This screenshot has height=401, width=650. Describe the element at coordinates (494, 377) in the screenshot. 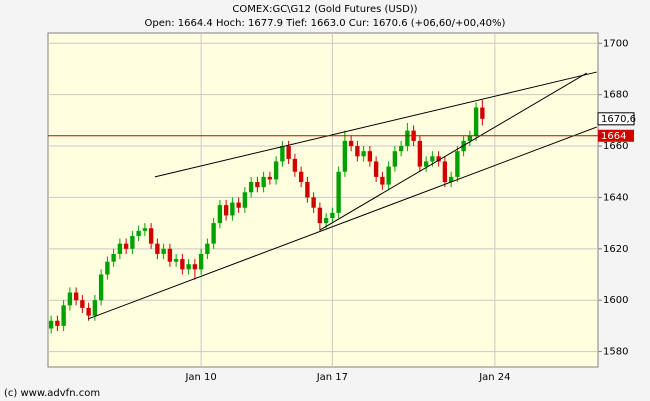

I see `x-tick-label: Jan 24` at that location.